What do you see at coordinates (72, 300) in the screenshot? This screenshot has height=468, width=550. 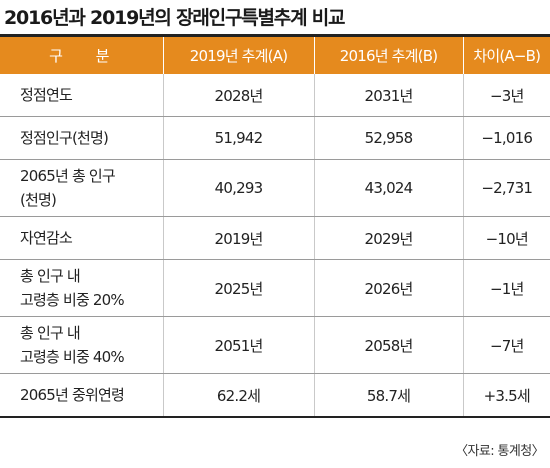 I see `row-label-line: 고령층 비중 20%` at bounding box center [72, 300].